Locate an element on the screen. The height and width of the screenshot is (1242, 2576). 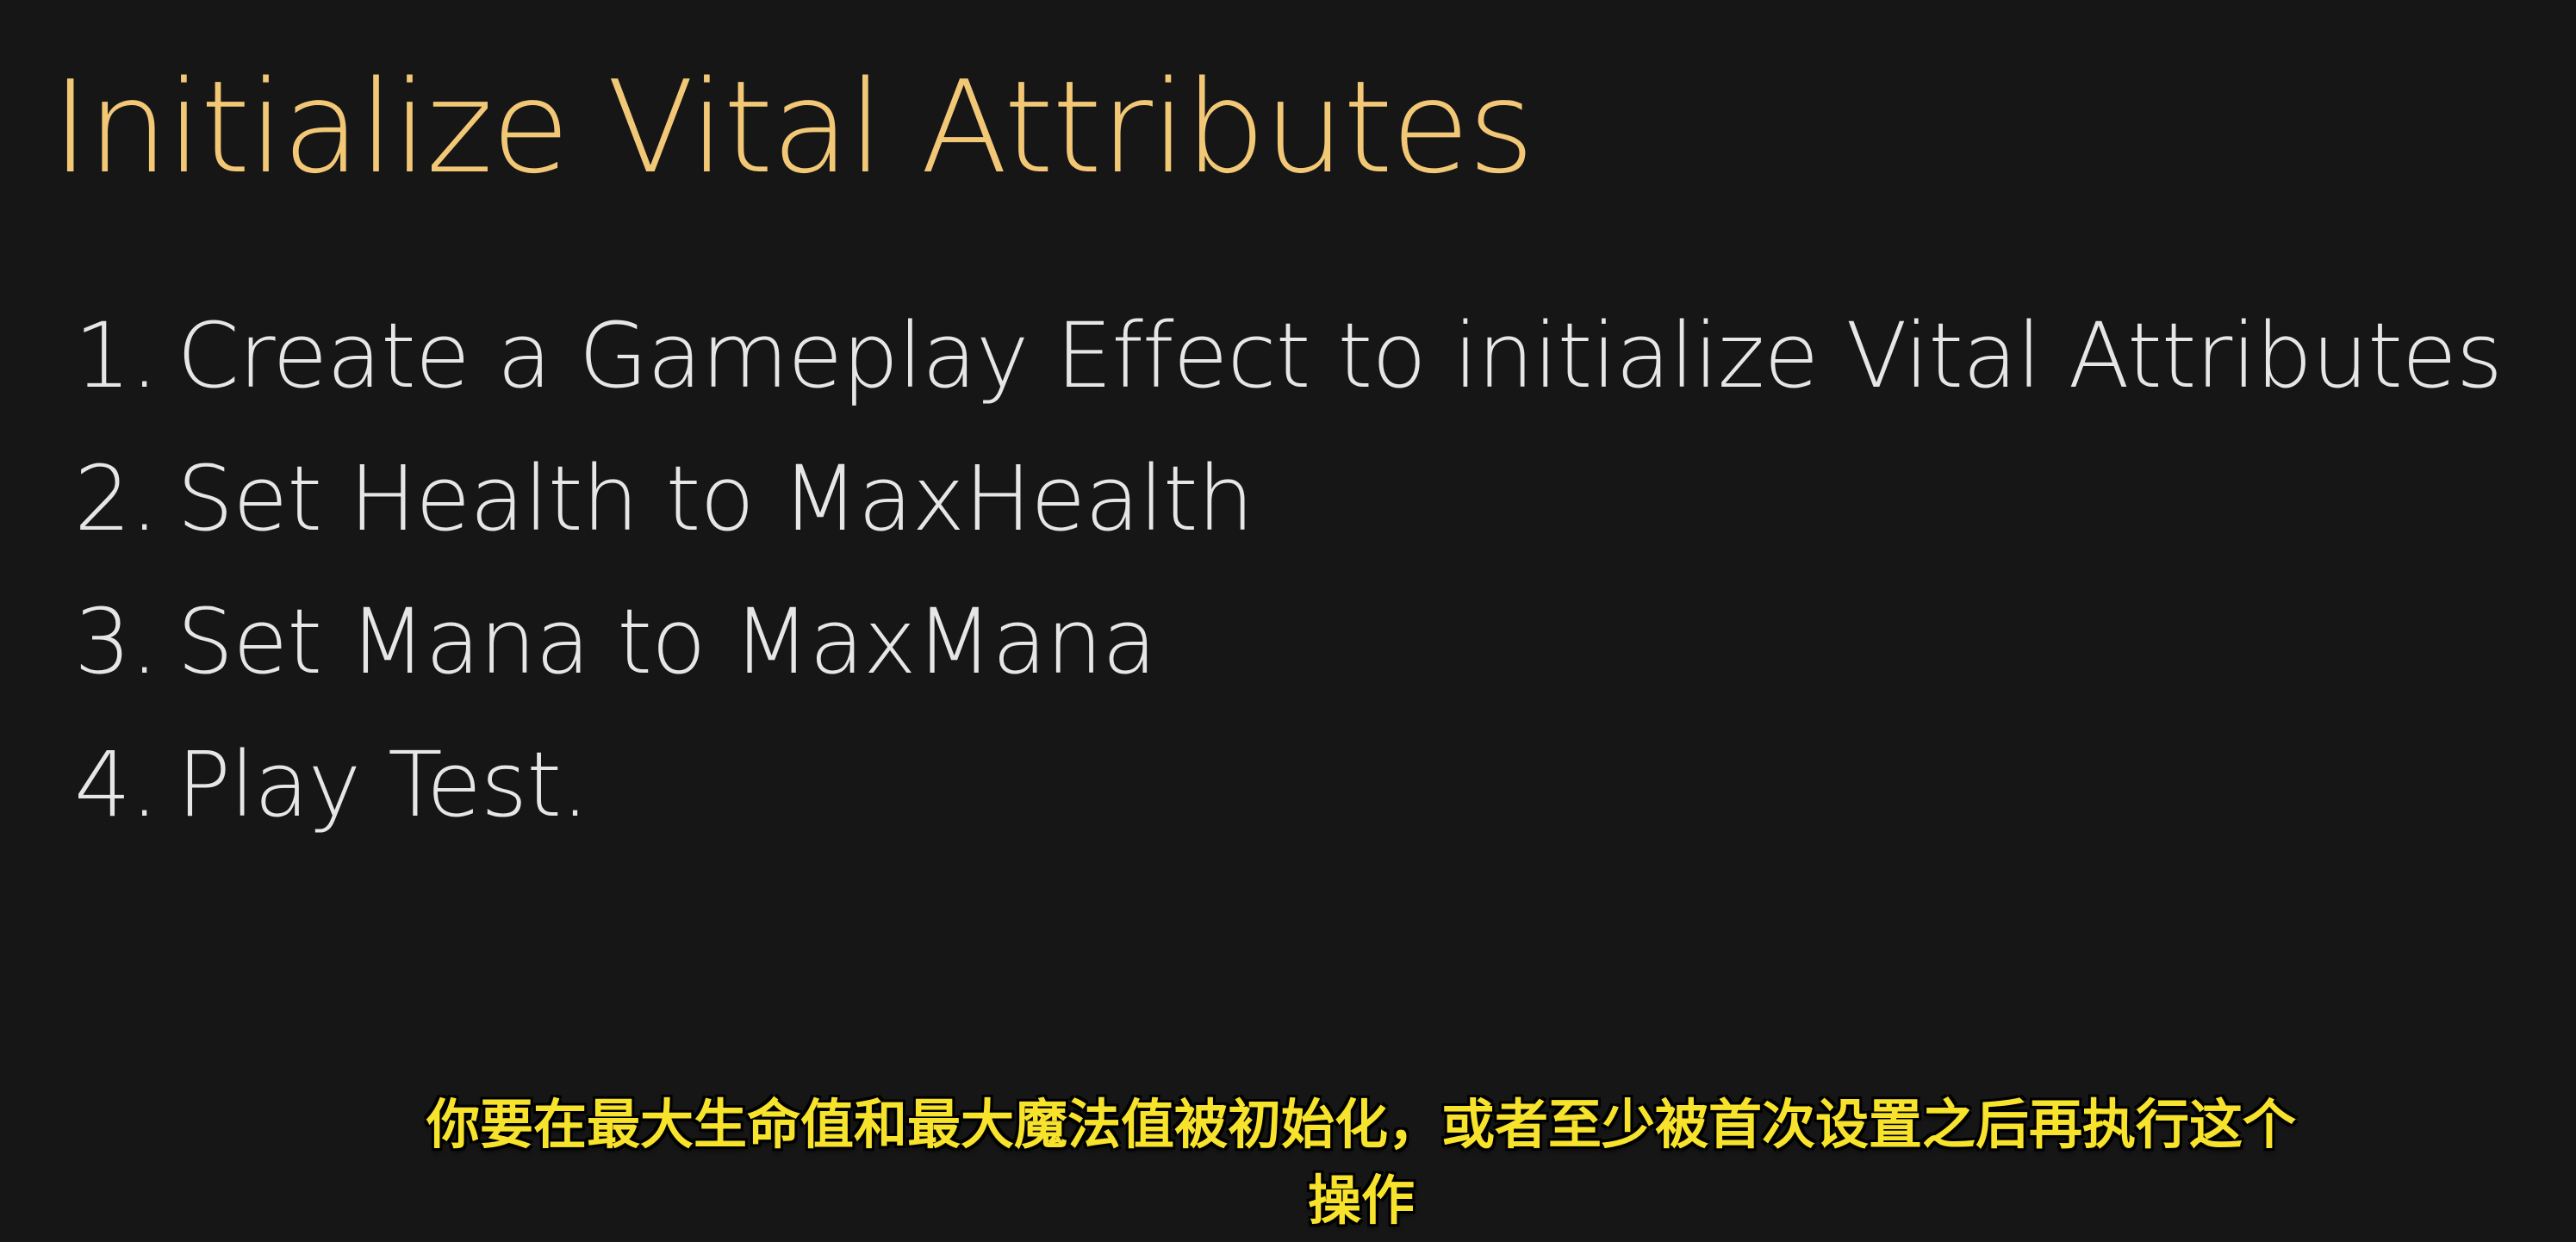
subtitle-line: 操作 is located at coordinates (1361, 1200).